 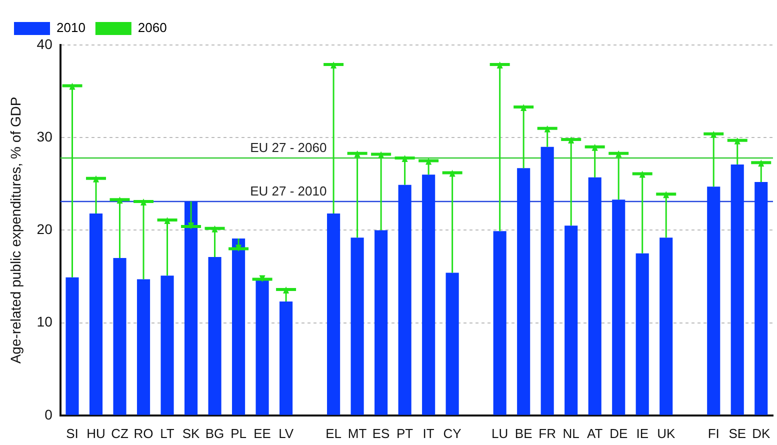 I want to click on x-tick-label: CZ, so click(x=119, y=433).